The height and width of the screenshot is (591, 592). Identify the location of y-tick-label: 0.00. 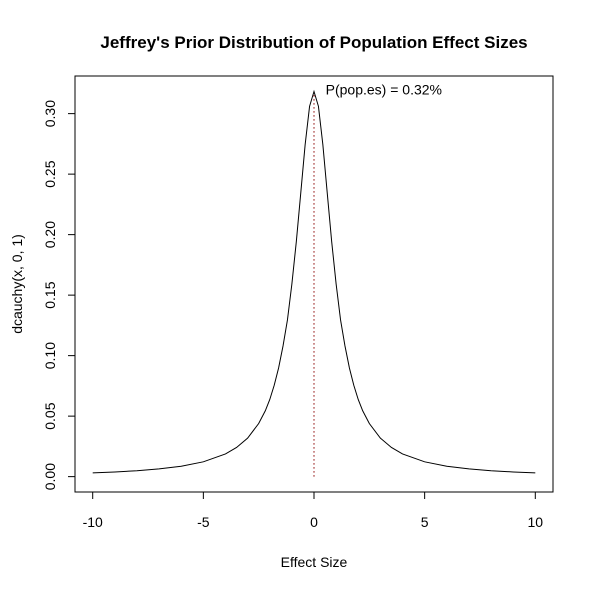
(50, 476).